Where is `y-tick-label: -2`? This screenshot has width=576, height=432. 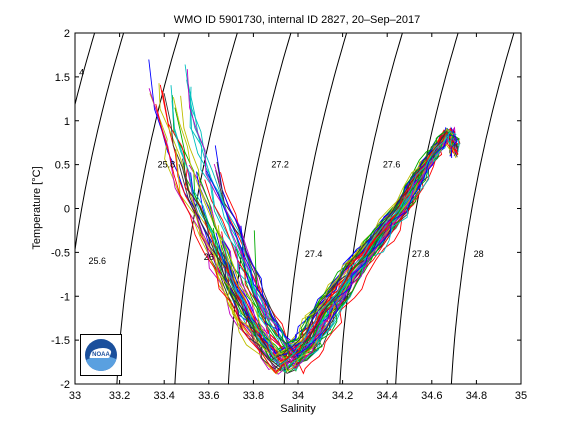
y-tick-label: -2 is located at coordinates (65, 385).